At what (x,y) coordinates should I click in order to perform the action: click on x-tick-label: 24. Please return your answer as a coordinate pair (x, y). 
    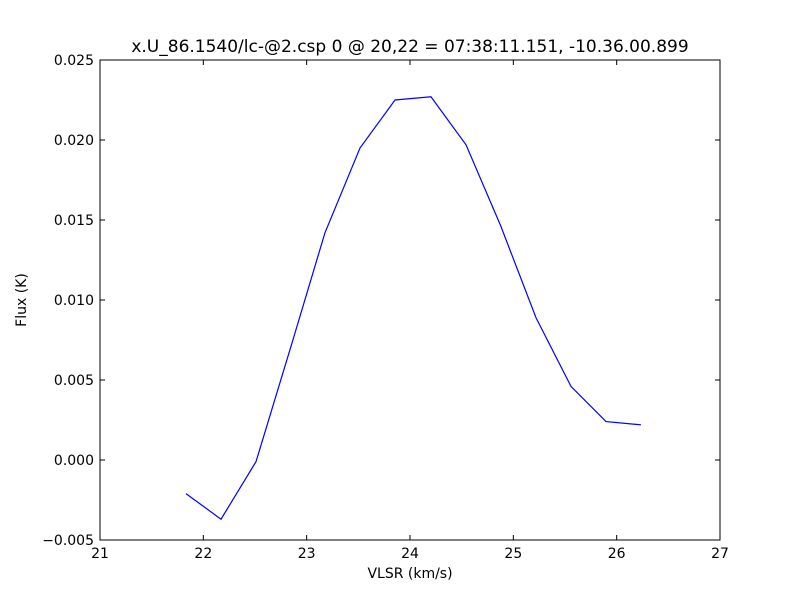
    Looking at the image, I should click on (410, 554).